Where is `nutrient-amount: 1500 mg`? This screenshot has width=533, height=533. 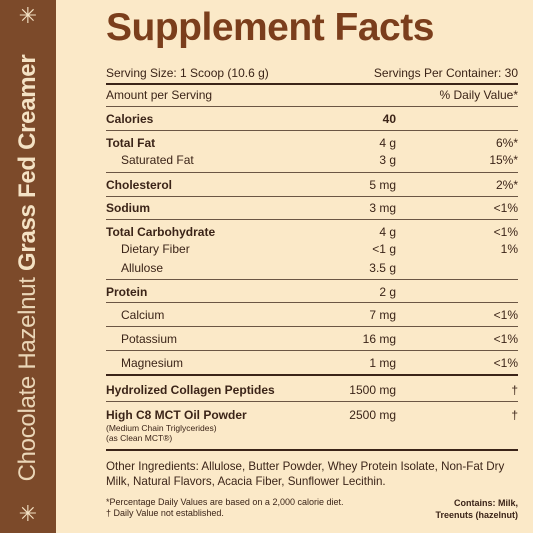
nutrient-amount: 1500 mg is located at coordinates (372, 390).